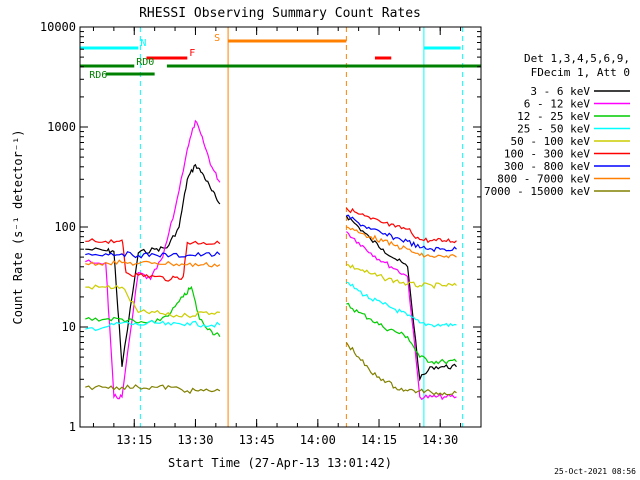 Image resolution: width=640 pixels, height=480 pixels. I want to click on chart-title: RHESSI Observing Summary Count Rates, so click(280, 13).